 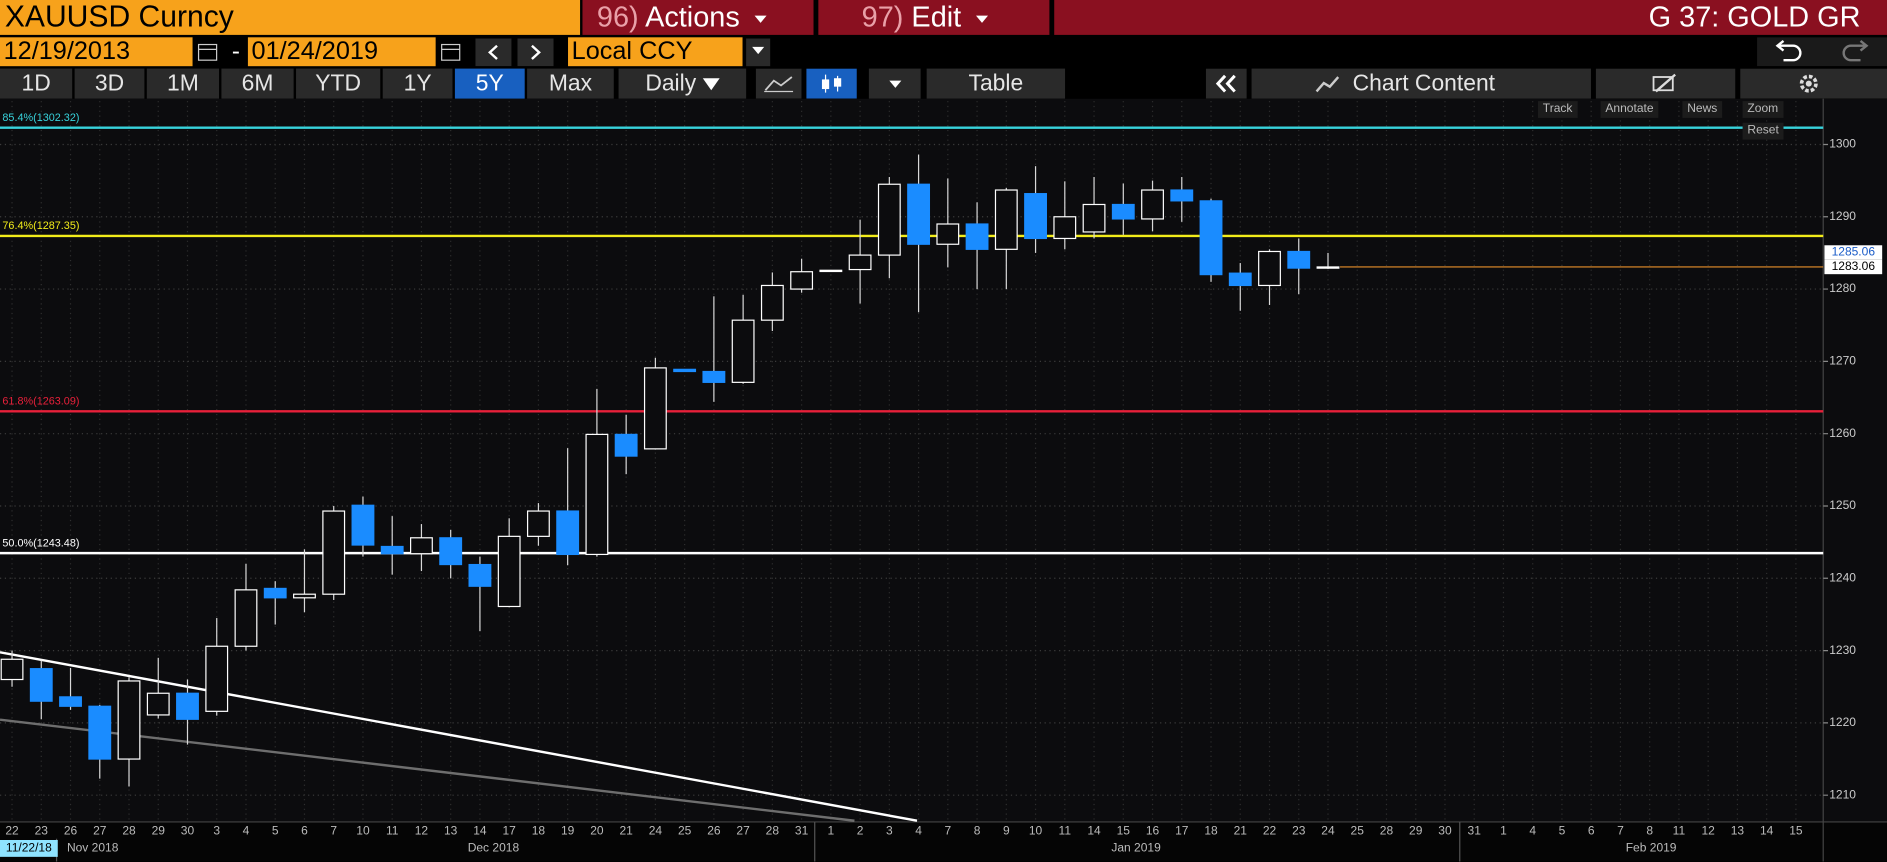 I want to click on chart-content-icon, so click(x=1327, y=84).